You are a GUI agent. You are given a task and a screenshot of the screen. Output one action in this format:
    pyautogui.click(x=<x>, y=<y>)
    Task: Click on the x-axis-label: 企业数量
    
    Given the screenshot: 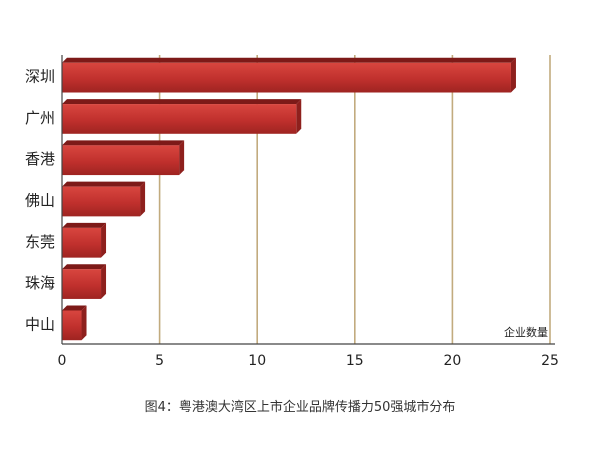 What is the action you would take?
    pyautogui.click(x=526, y=332)
    